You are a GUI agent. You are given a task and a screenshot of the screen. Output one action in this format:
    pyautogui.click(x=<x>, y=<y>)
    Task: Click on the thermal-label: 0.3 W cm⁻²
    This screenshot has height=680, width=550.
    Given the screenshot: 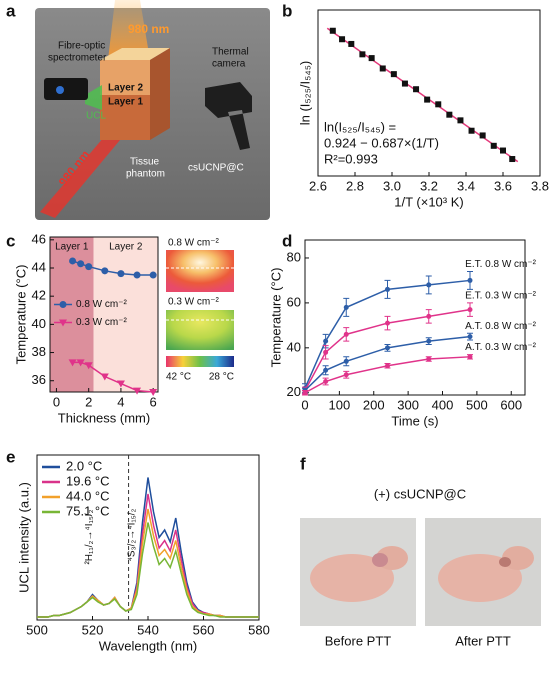 What is the action you would take?
    pyautogui.click(x=194, y=302)
    